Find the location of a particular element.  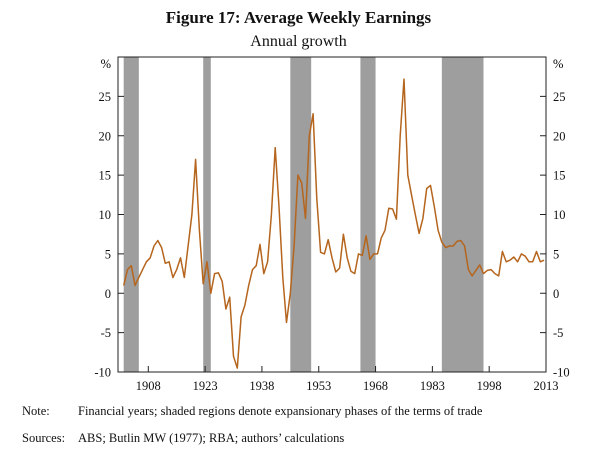

x-tick-label: 1953 is located at coordinates (318, 386).